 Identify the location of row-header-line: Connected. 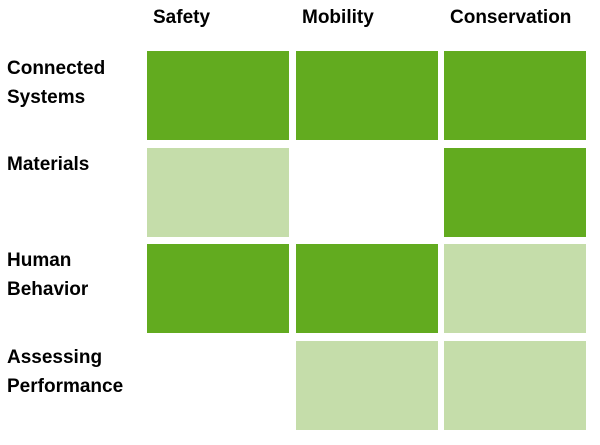
(56, 68).